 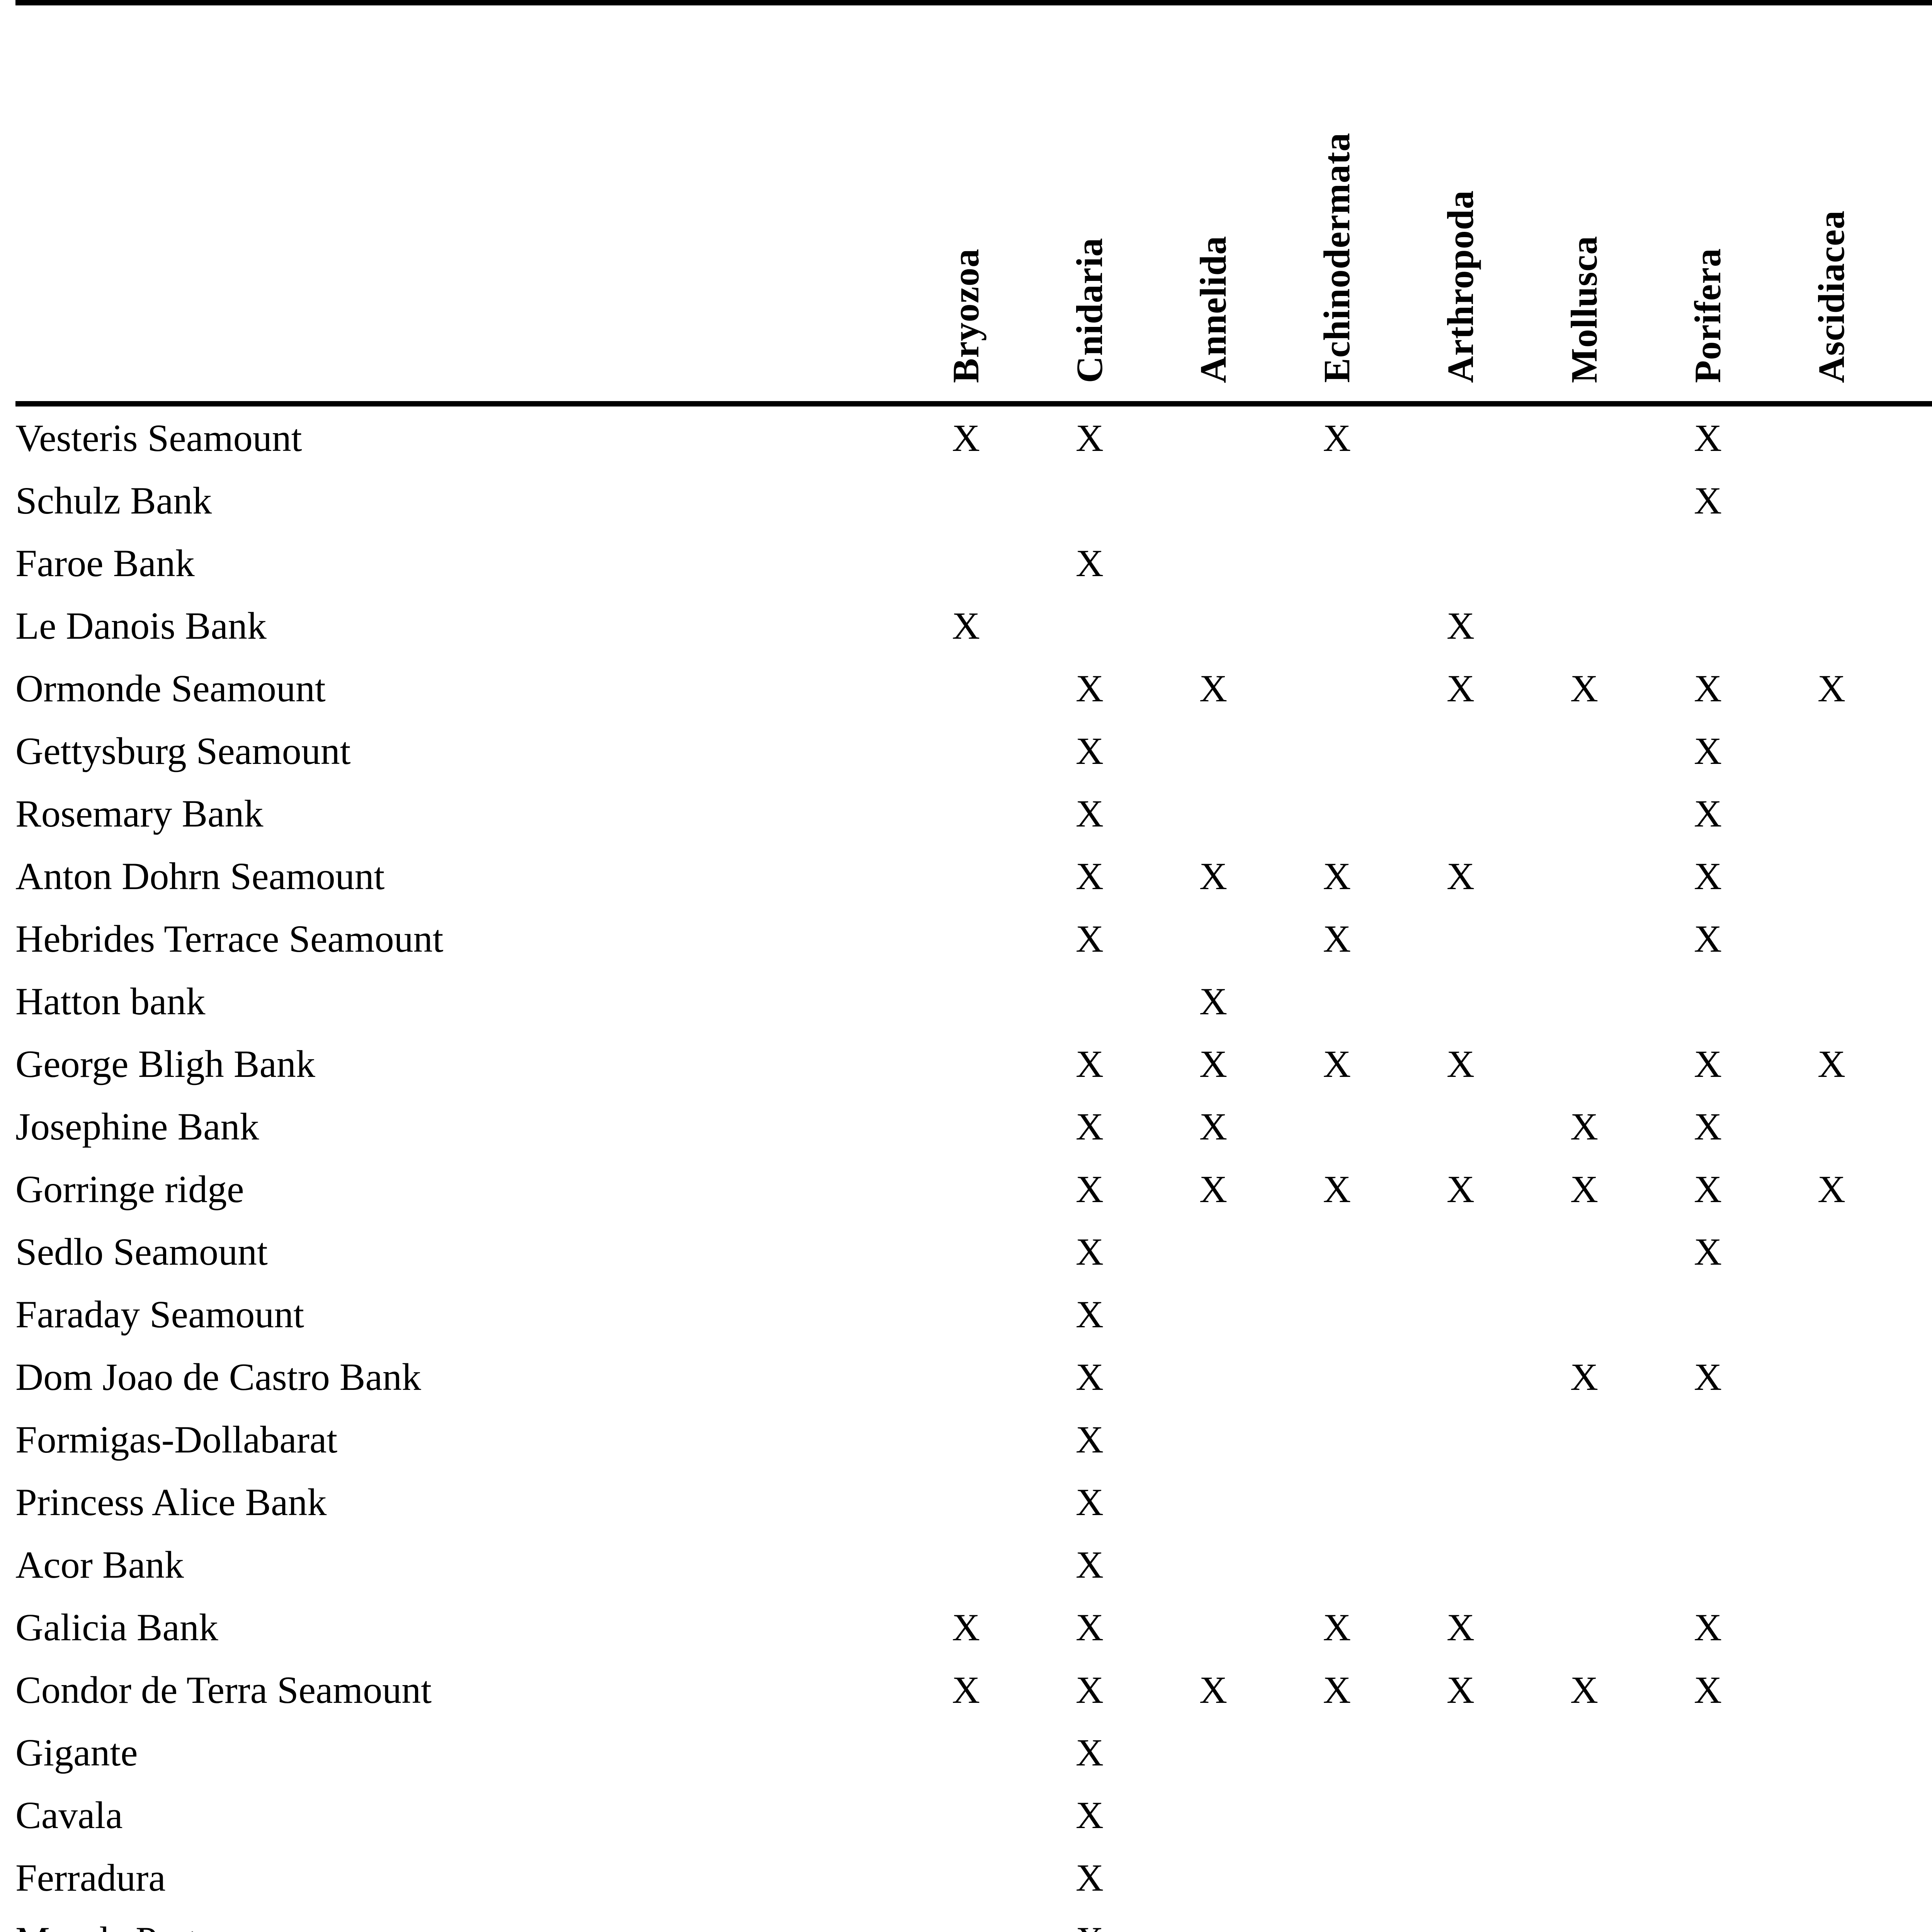 I want to click on row-label: Anton Dohrn Seamount, so click(x=200, y=876).